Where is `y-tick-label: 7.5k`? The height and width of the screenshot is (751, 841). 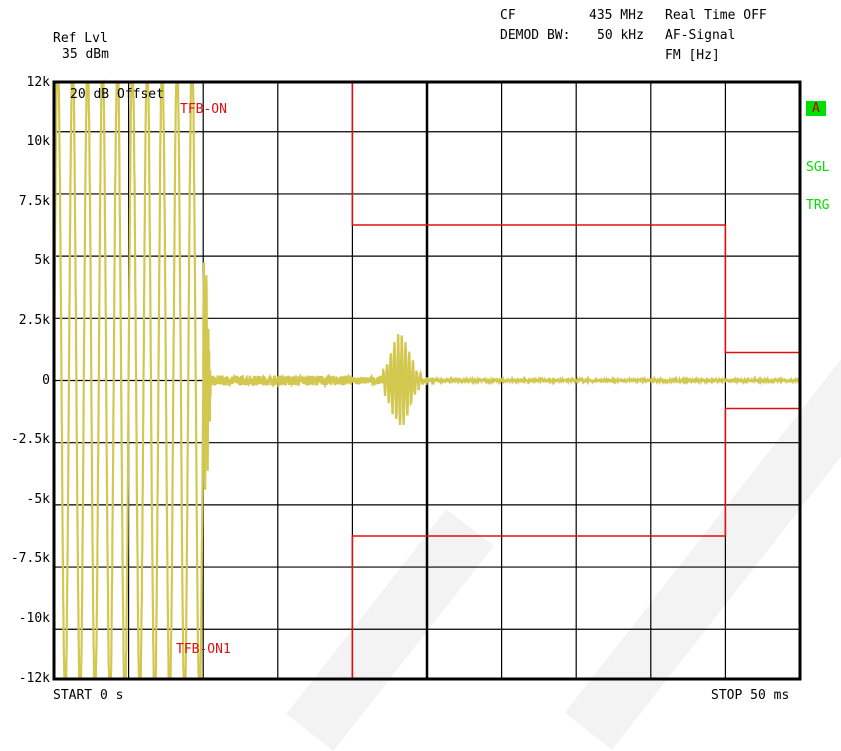
y-tick-label: 7.5k is located at coordinates (34, 201).